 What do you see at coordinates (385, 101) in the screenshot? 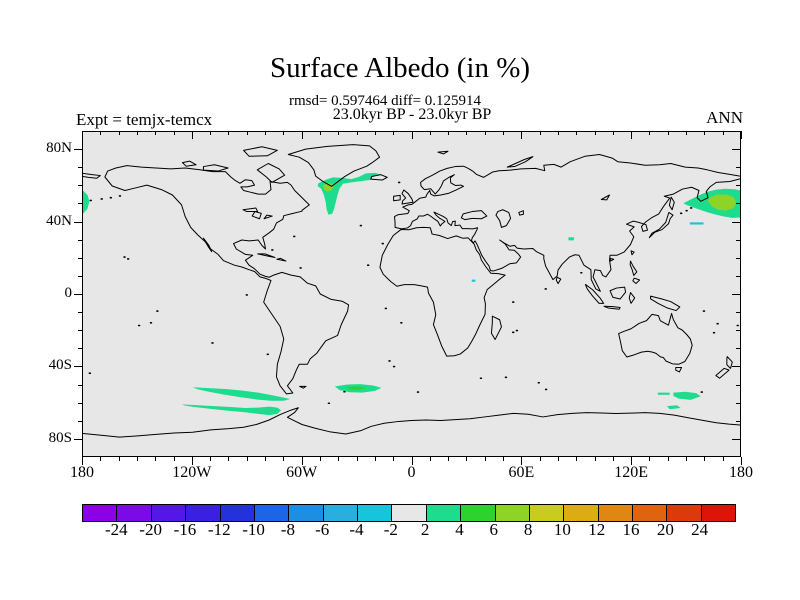
I see `stats-line: rmsd= 0.597464 diff= 0.125914` at bounding box center [385, 101].